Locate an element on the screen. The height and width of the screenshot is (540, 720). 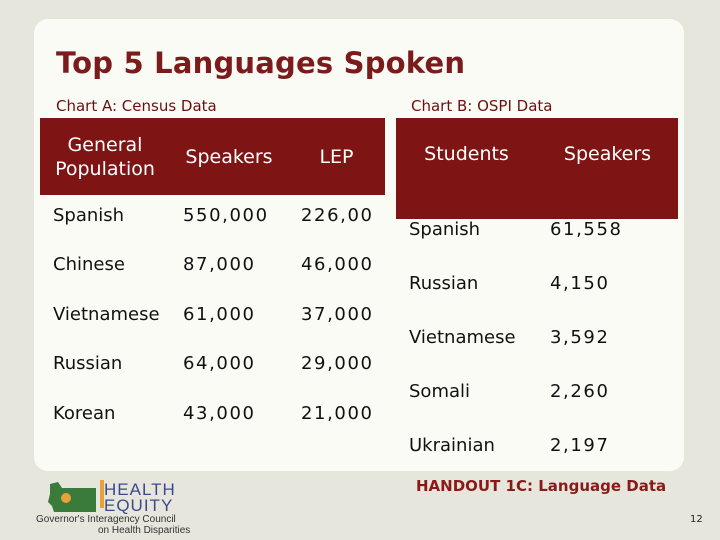
column-header: Students is located at coordinates (466, 168).